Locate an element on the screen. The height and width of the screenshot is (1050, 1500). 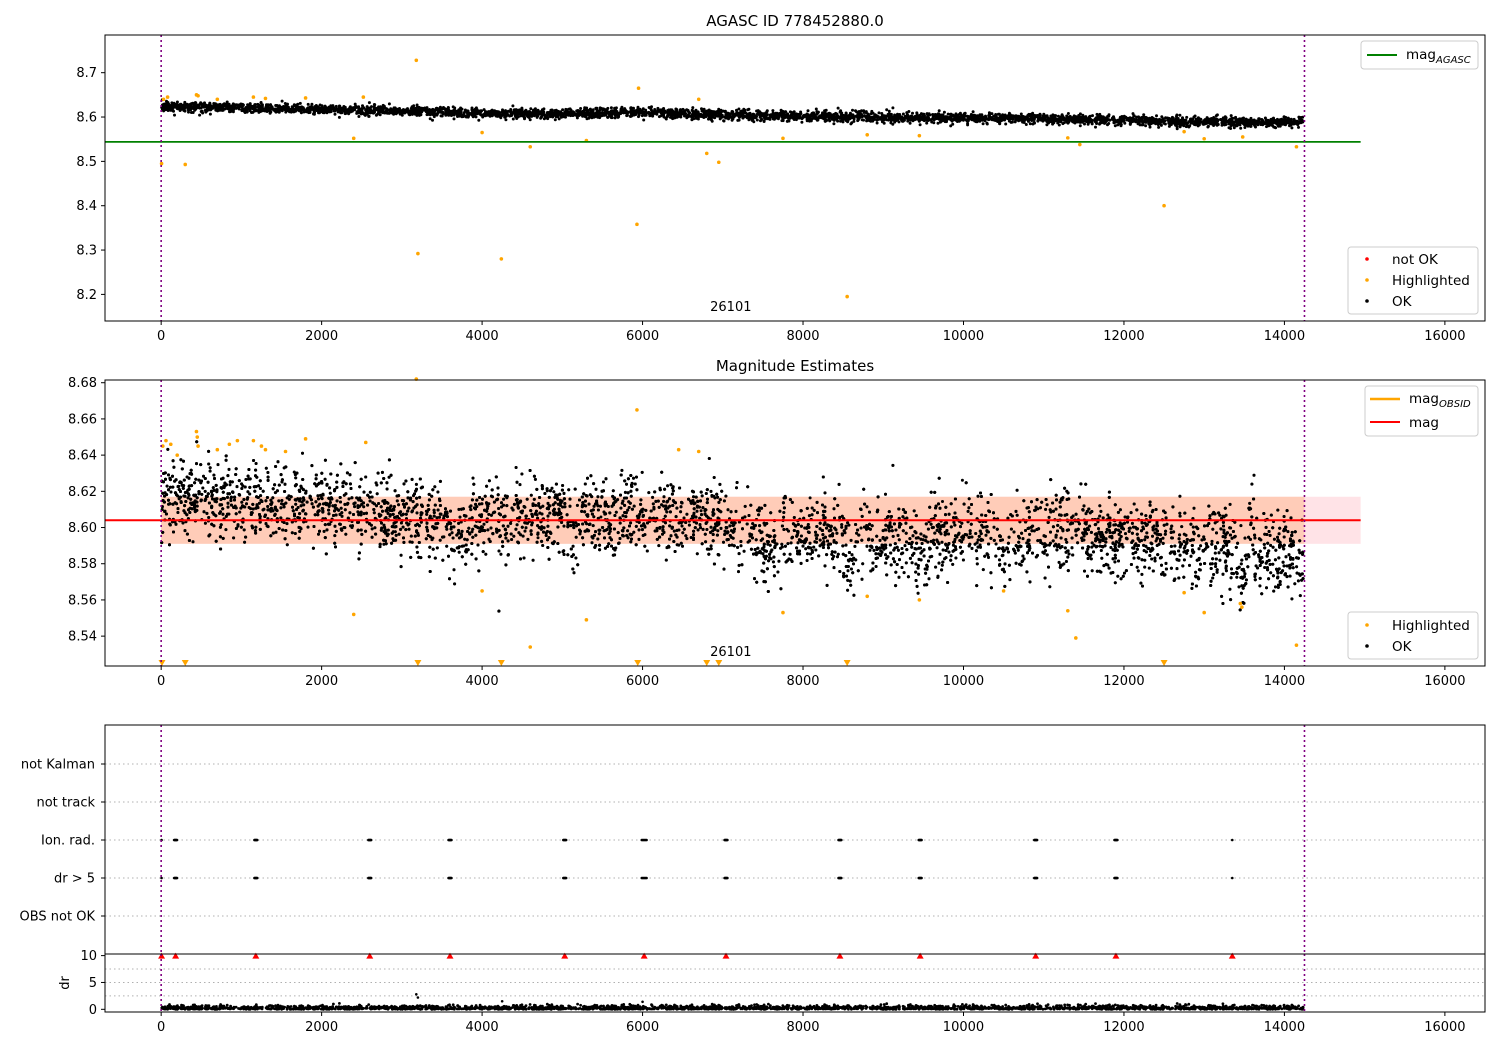
y-tick-label: 8.62 is located at coordinates (82, 492).